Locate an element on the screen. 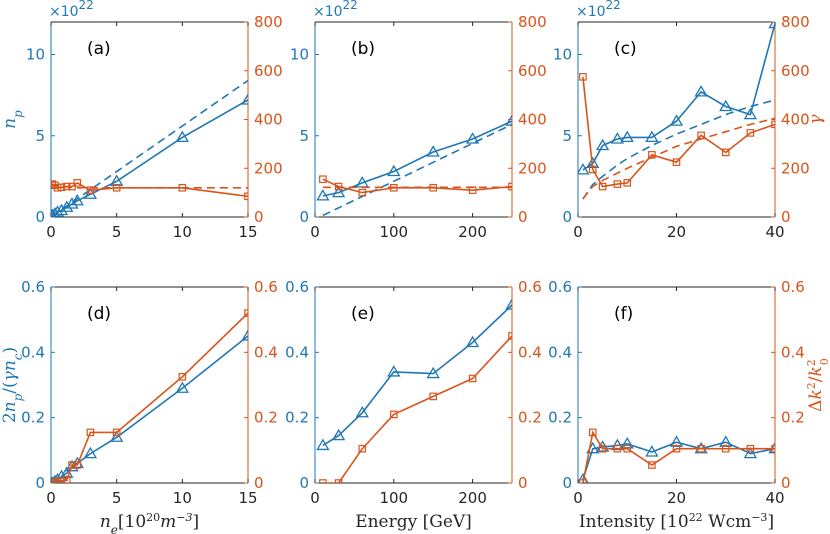 The height and width of the screenshot is (534, 830). panel-label: (b) is located at coordinates (363, 49).